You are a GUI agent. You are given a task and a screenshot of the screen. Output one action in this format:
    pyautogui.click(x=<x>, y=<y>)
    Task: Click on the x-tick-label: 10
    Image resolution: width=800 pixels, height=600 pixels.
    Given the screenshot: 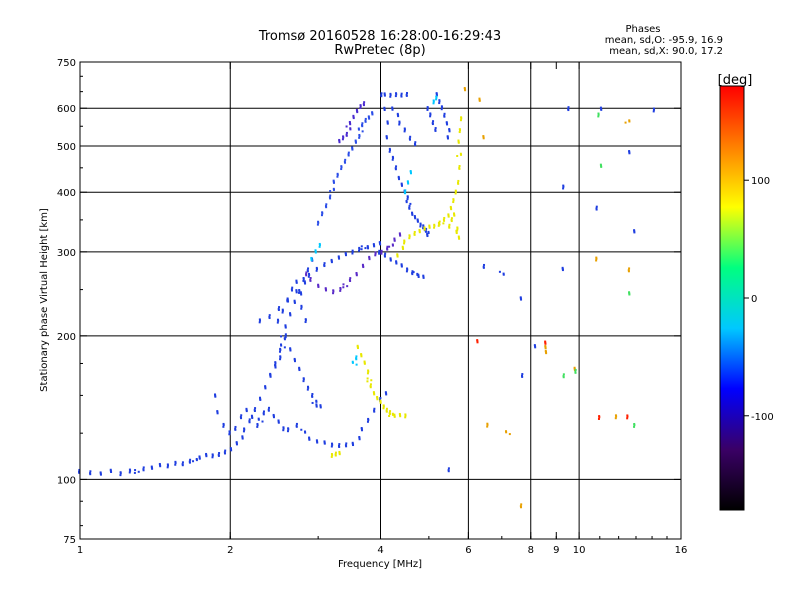 What is the action you would take?
    pyautogui.click(x=579, y=550)
    